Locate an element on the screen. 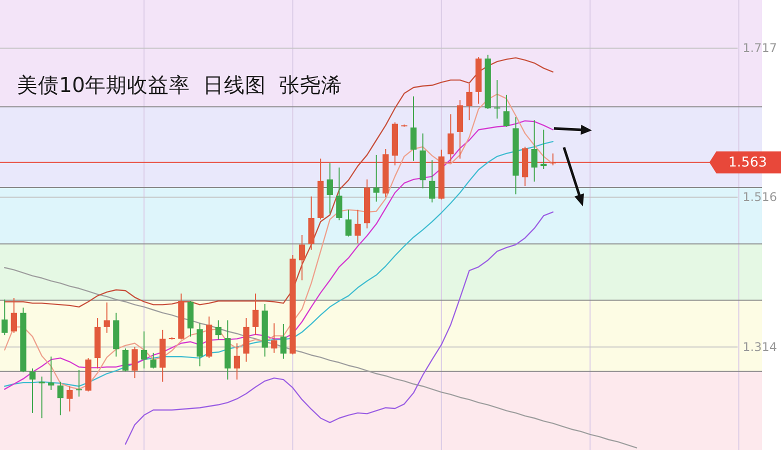 Image resolution: width=781 pixels, height=450 pixels. ref-line-label: 1.563 is located at coordinates (747, 162).